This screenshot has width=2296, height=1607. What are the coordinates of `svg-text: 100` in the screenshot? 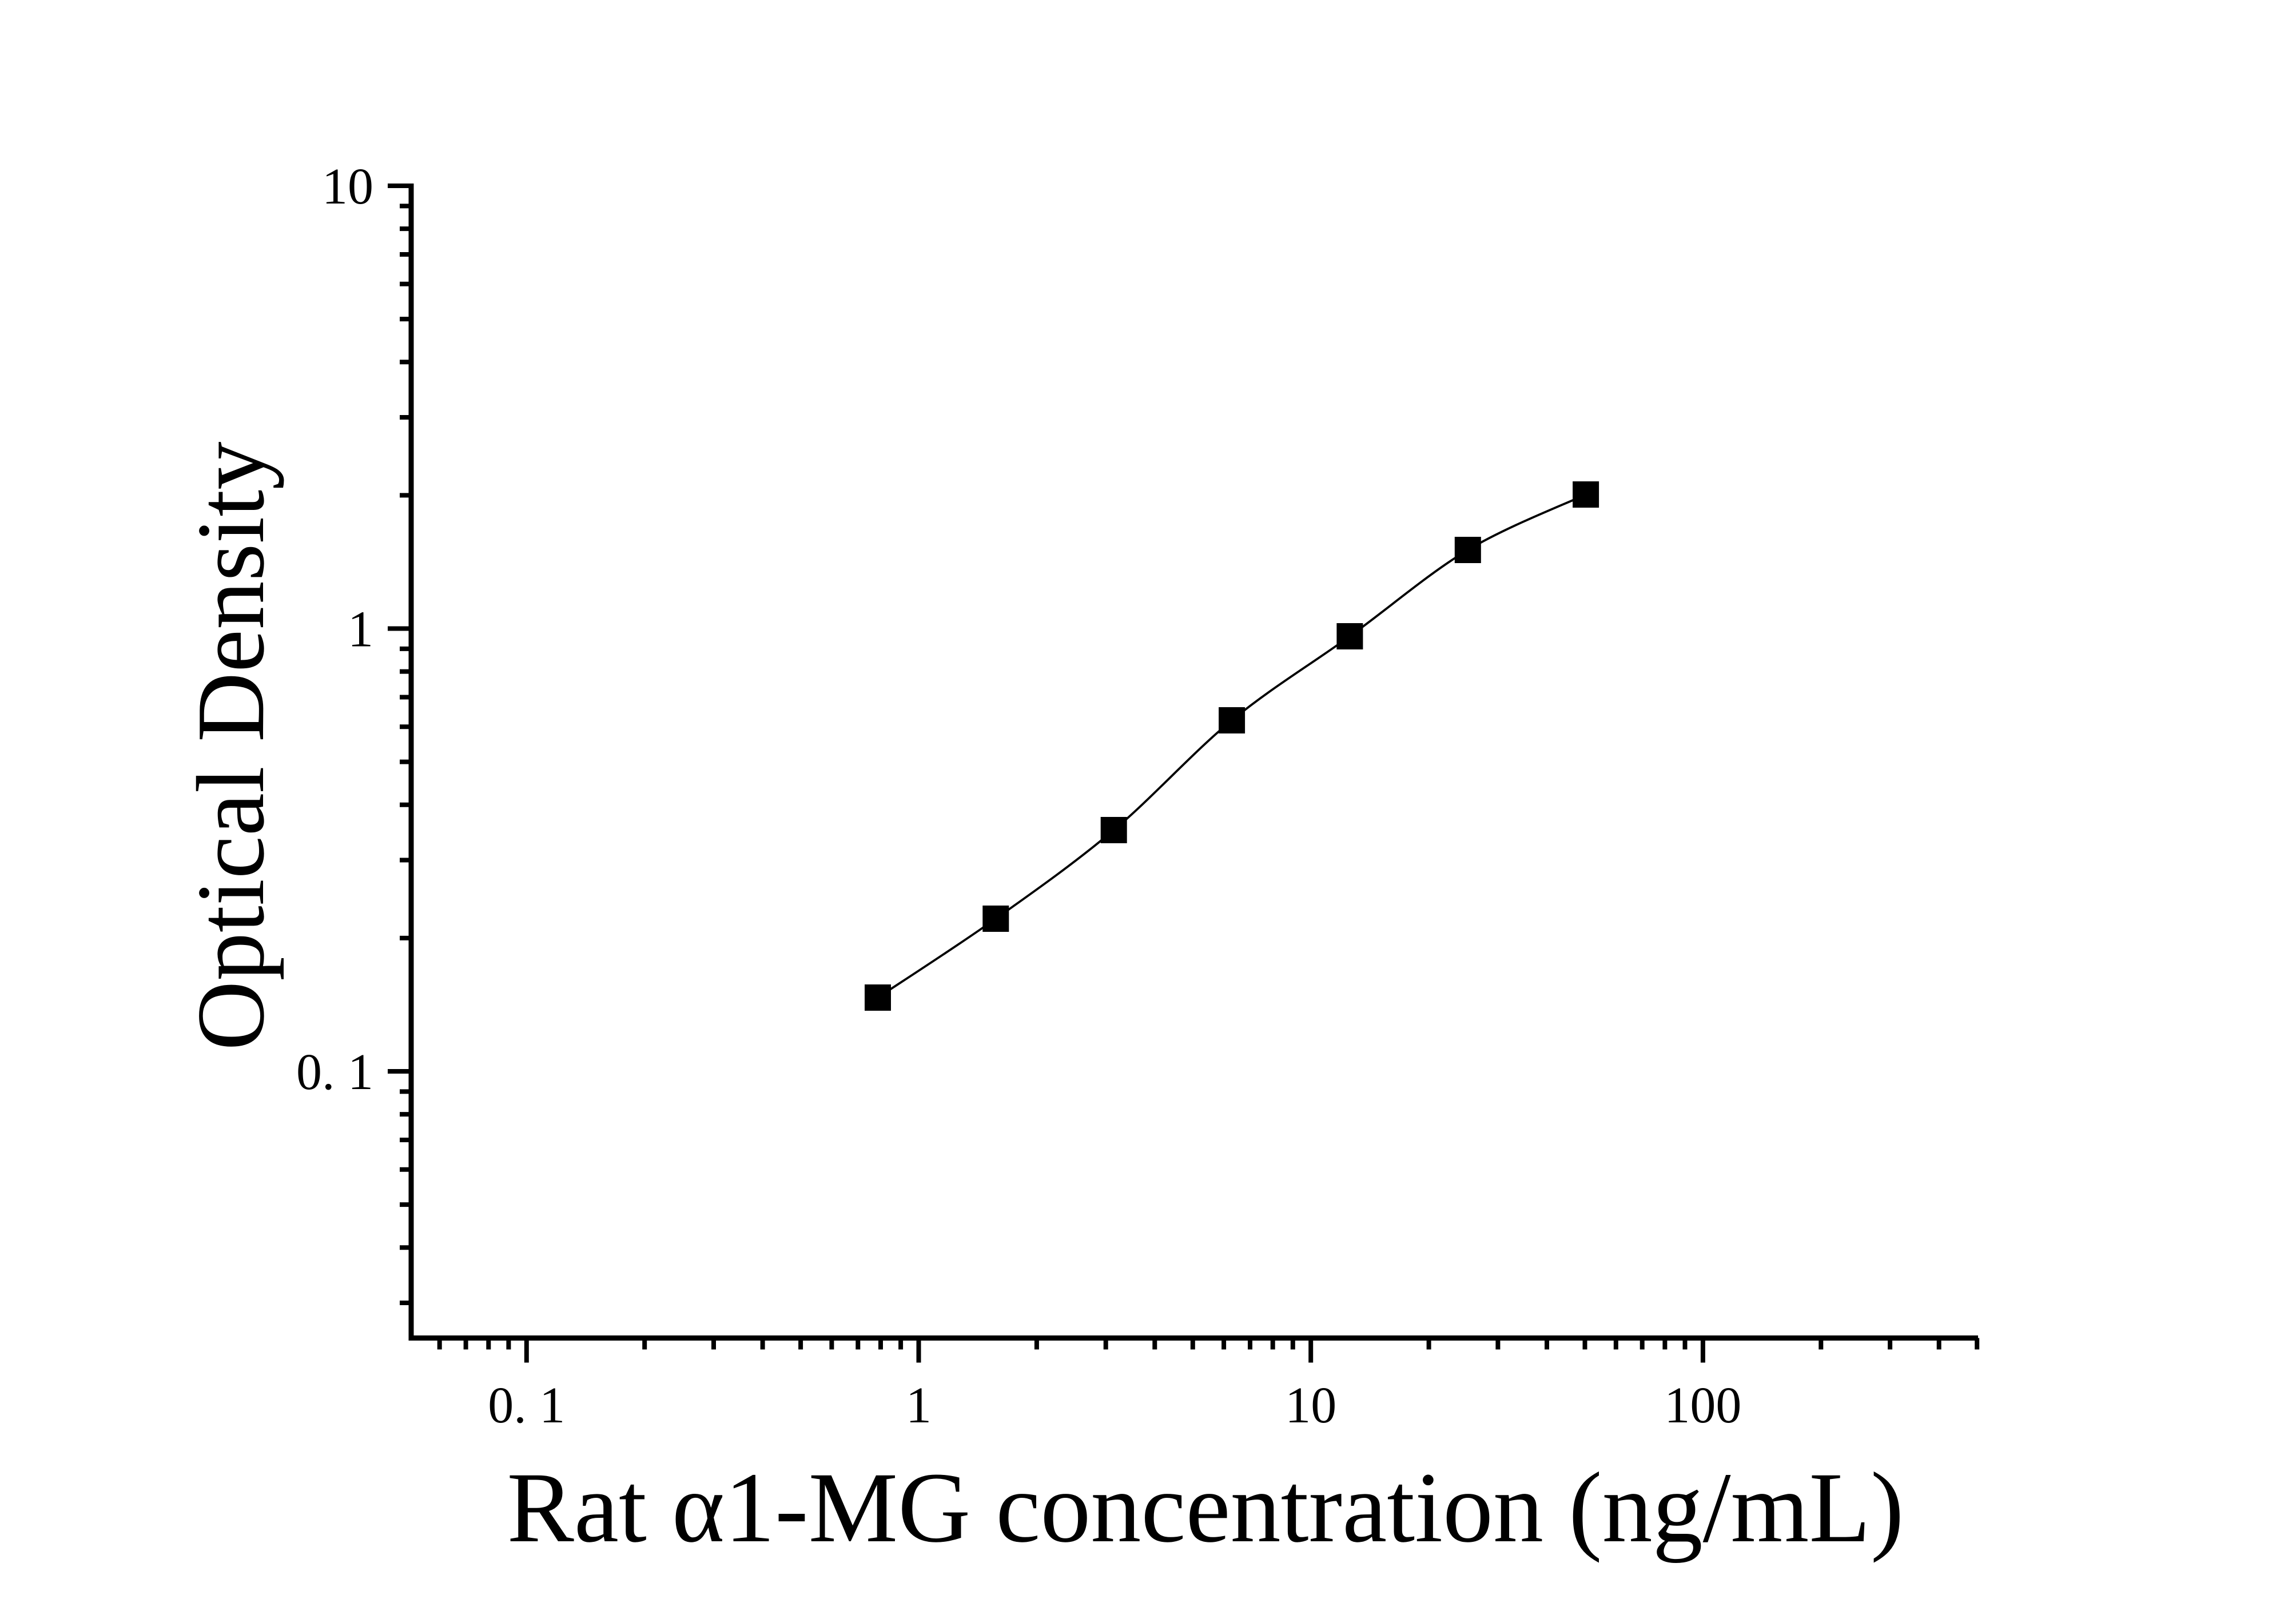 It's located at (1703, 1405).